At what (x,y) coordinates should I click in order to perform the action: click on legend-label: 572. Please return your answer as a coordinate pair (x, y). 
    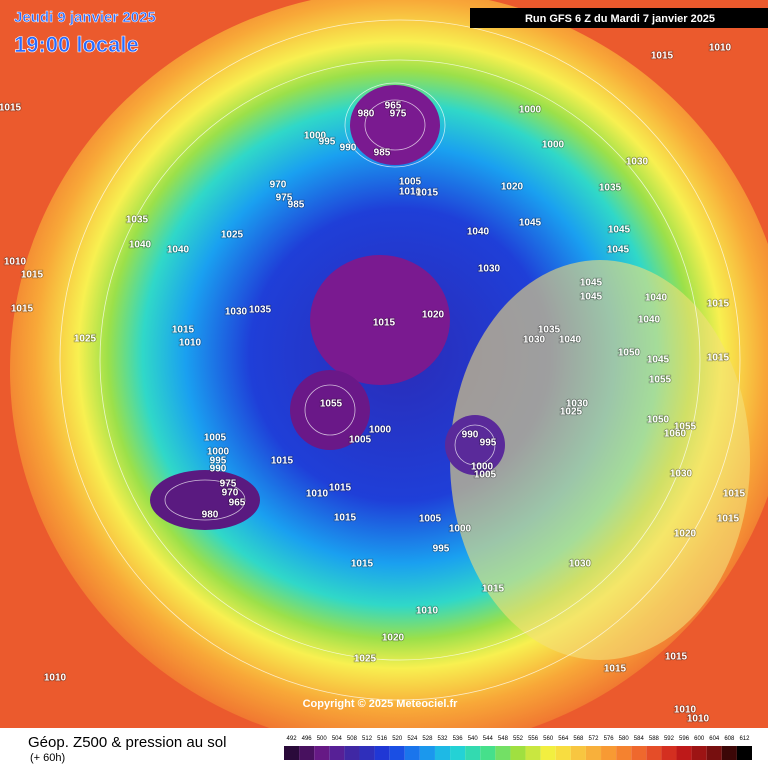
    Looking at the image, I should click on (593, 739).